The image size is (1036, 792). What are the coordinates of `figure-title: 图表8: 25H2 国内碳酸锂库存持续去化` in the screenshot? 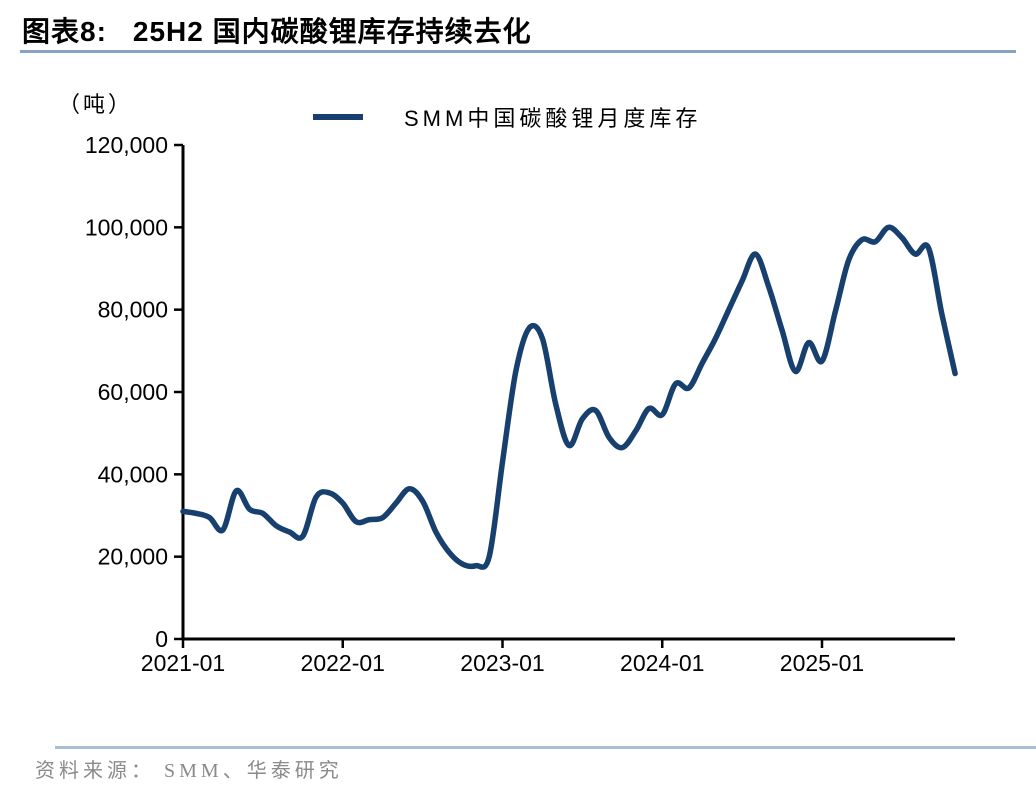 It's located at (277, 30).